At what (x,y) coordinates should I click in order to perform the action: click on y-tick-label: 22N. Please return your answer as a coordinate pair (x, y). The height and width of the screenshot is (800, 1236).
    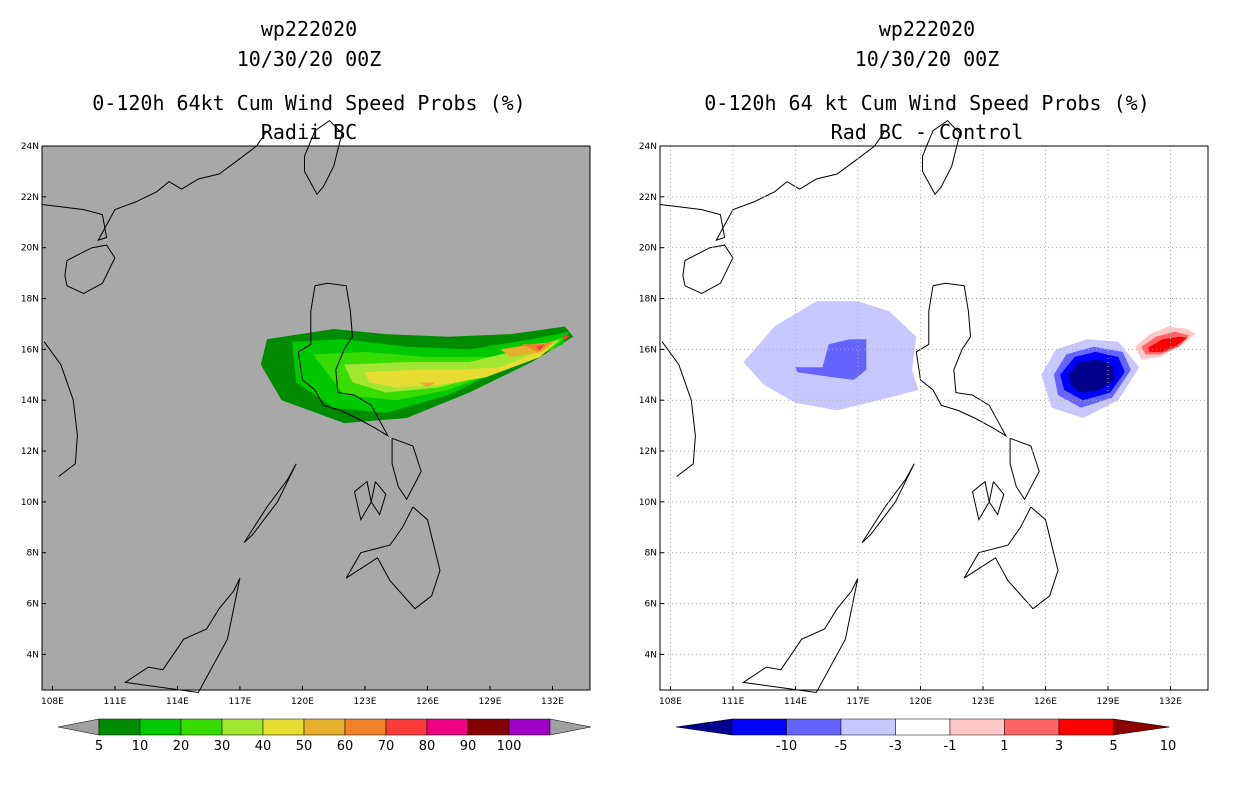
    Looking at the image, I should click on (648, 198).